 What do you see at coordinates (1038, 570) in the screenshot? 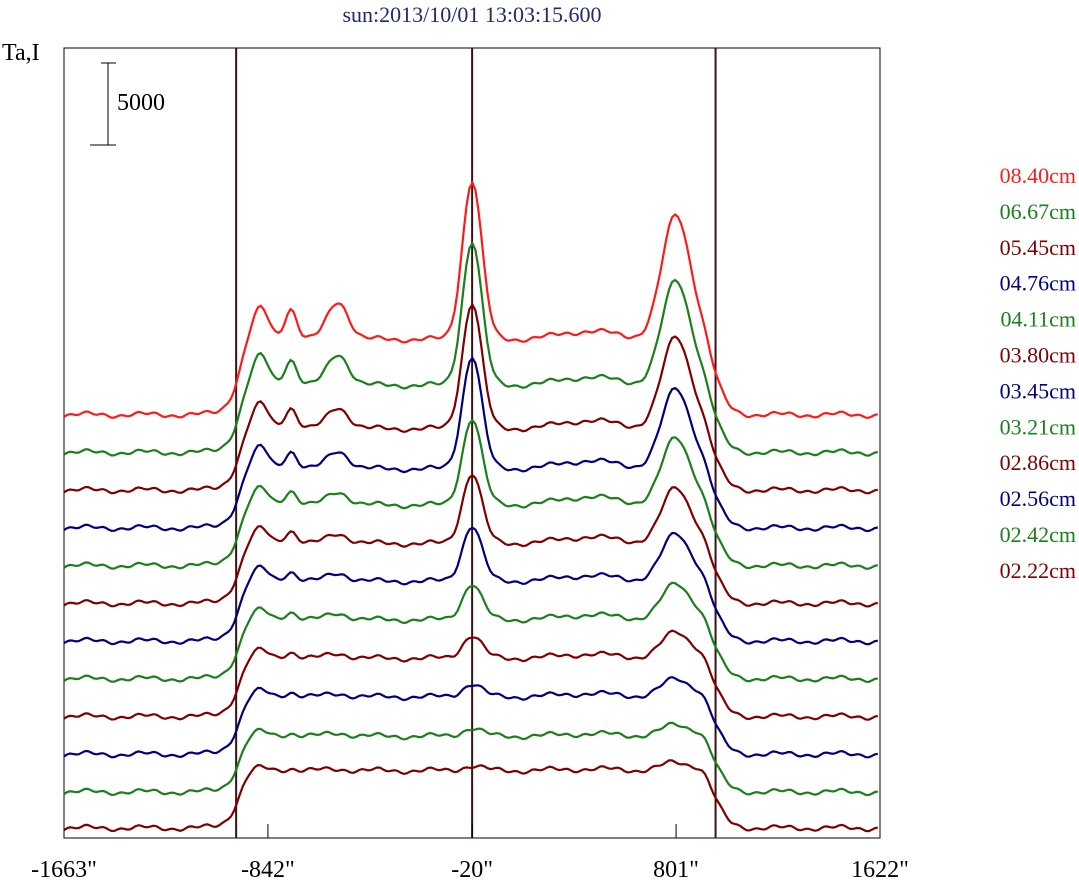
I see `legend-item-02.22cm: 02.22cm` at bounding box center [1038, 570].